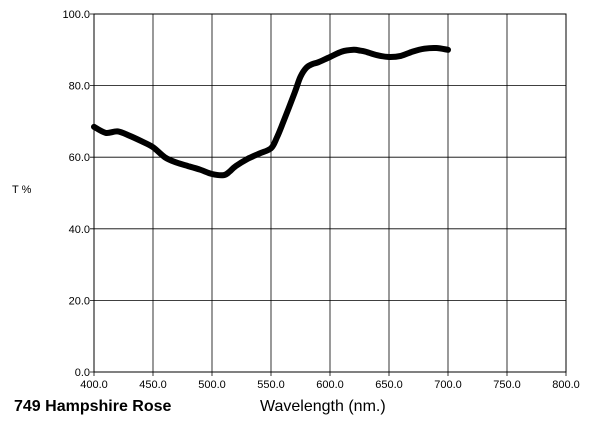 The height and width of the screenshot is (422, 595). Describe the element at coordinates (94, 385) in the screenshot. I see `x-tick-label: 400.0` at that location.